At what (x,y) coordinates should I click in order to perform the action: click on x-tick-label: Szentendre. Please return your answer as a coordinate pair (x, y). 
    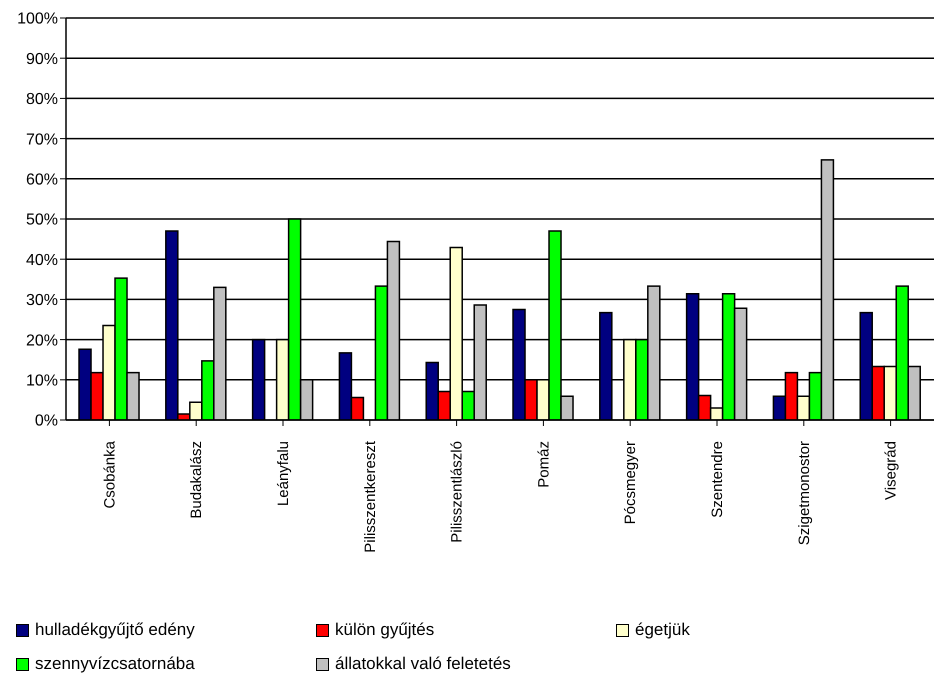
    Looking at the image, I should click on (717, 479).